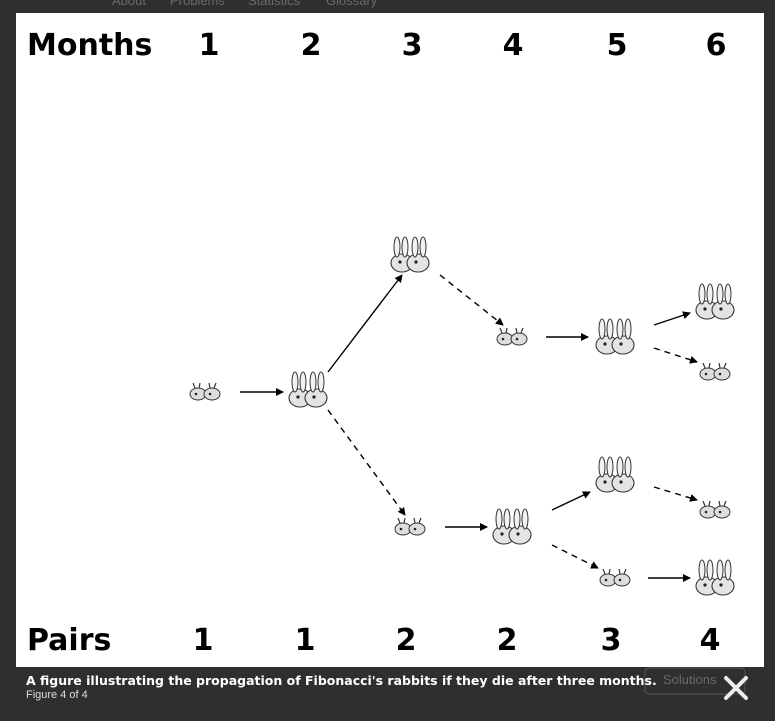 This screenshot has width=775, height=721. What do you see at coordinates (716, 45) in the screenshot?
I see `month-label: 6` at bounding box center [716, 45].